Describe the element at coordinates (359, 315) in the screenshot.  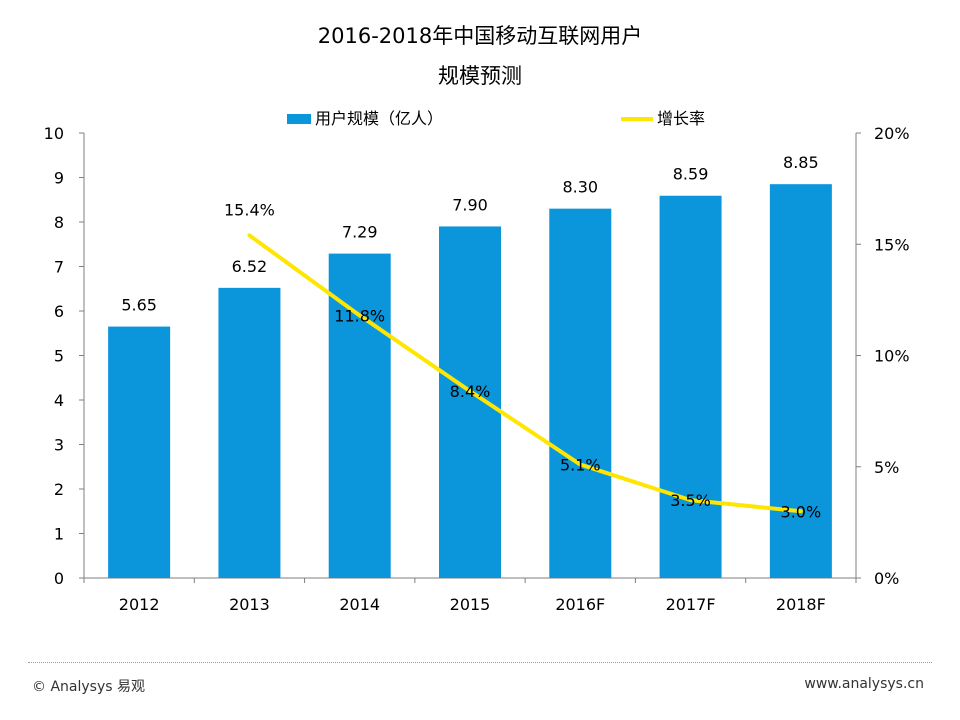
I see `growth-rate-label: 11.8%` at that location.